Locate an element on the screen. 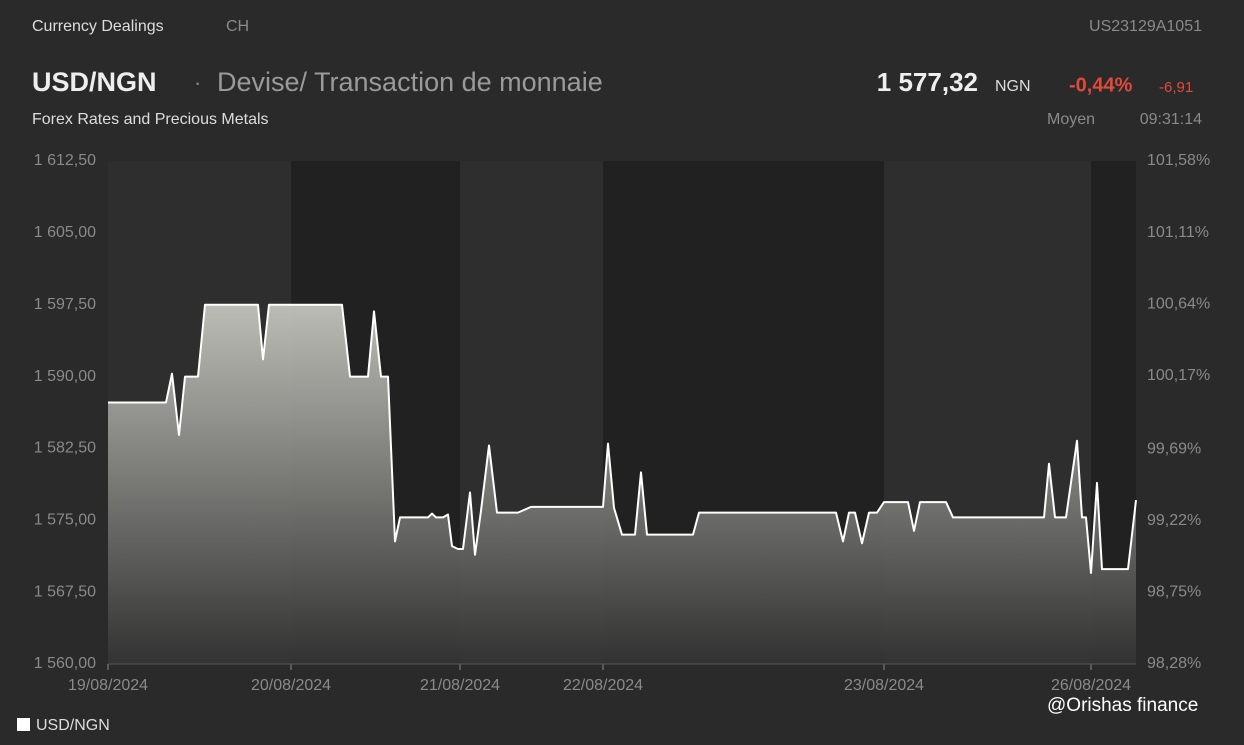 This screenshot has width=1244, height=745. category: Forex Rates and Precious Metals is located at coordinates (150, 119).